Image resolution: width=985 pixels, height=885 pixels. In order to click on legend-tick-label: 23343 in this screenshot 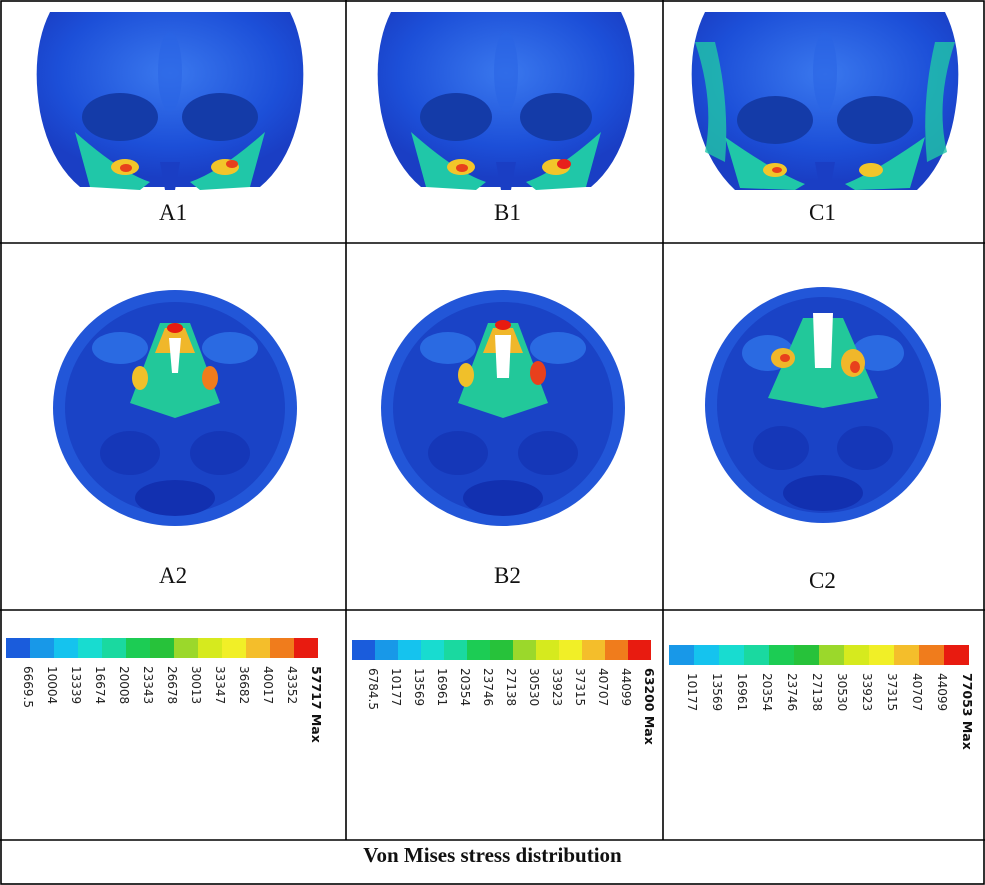, I will do `click(148, 685)`.